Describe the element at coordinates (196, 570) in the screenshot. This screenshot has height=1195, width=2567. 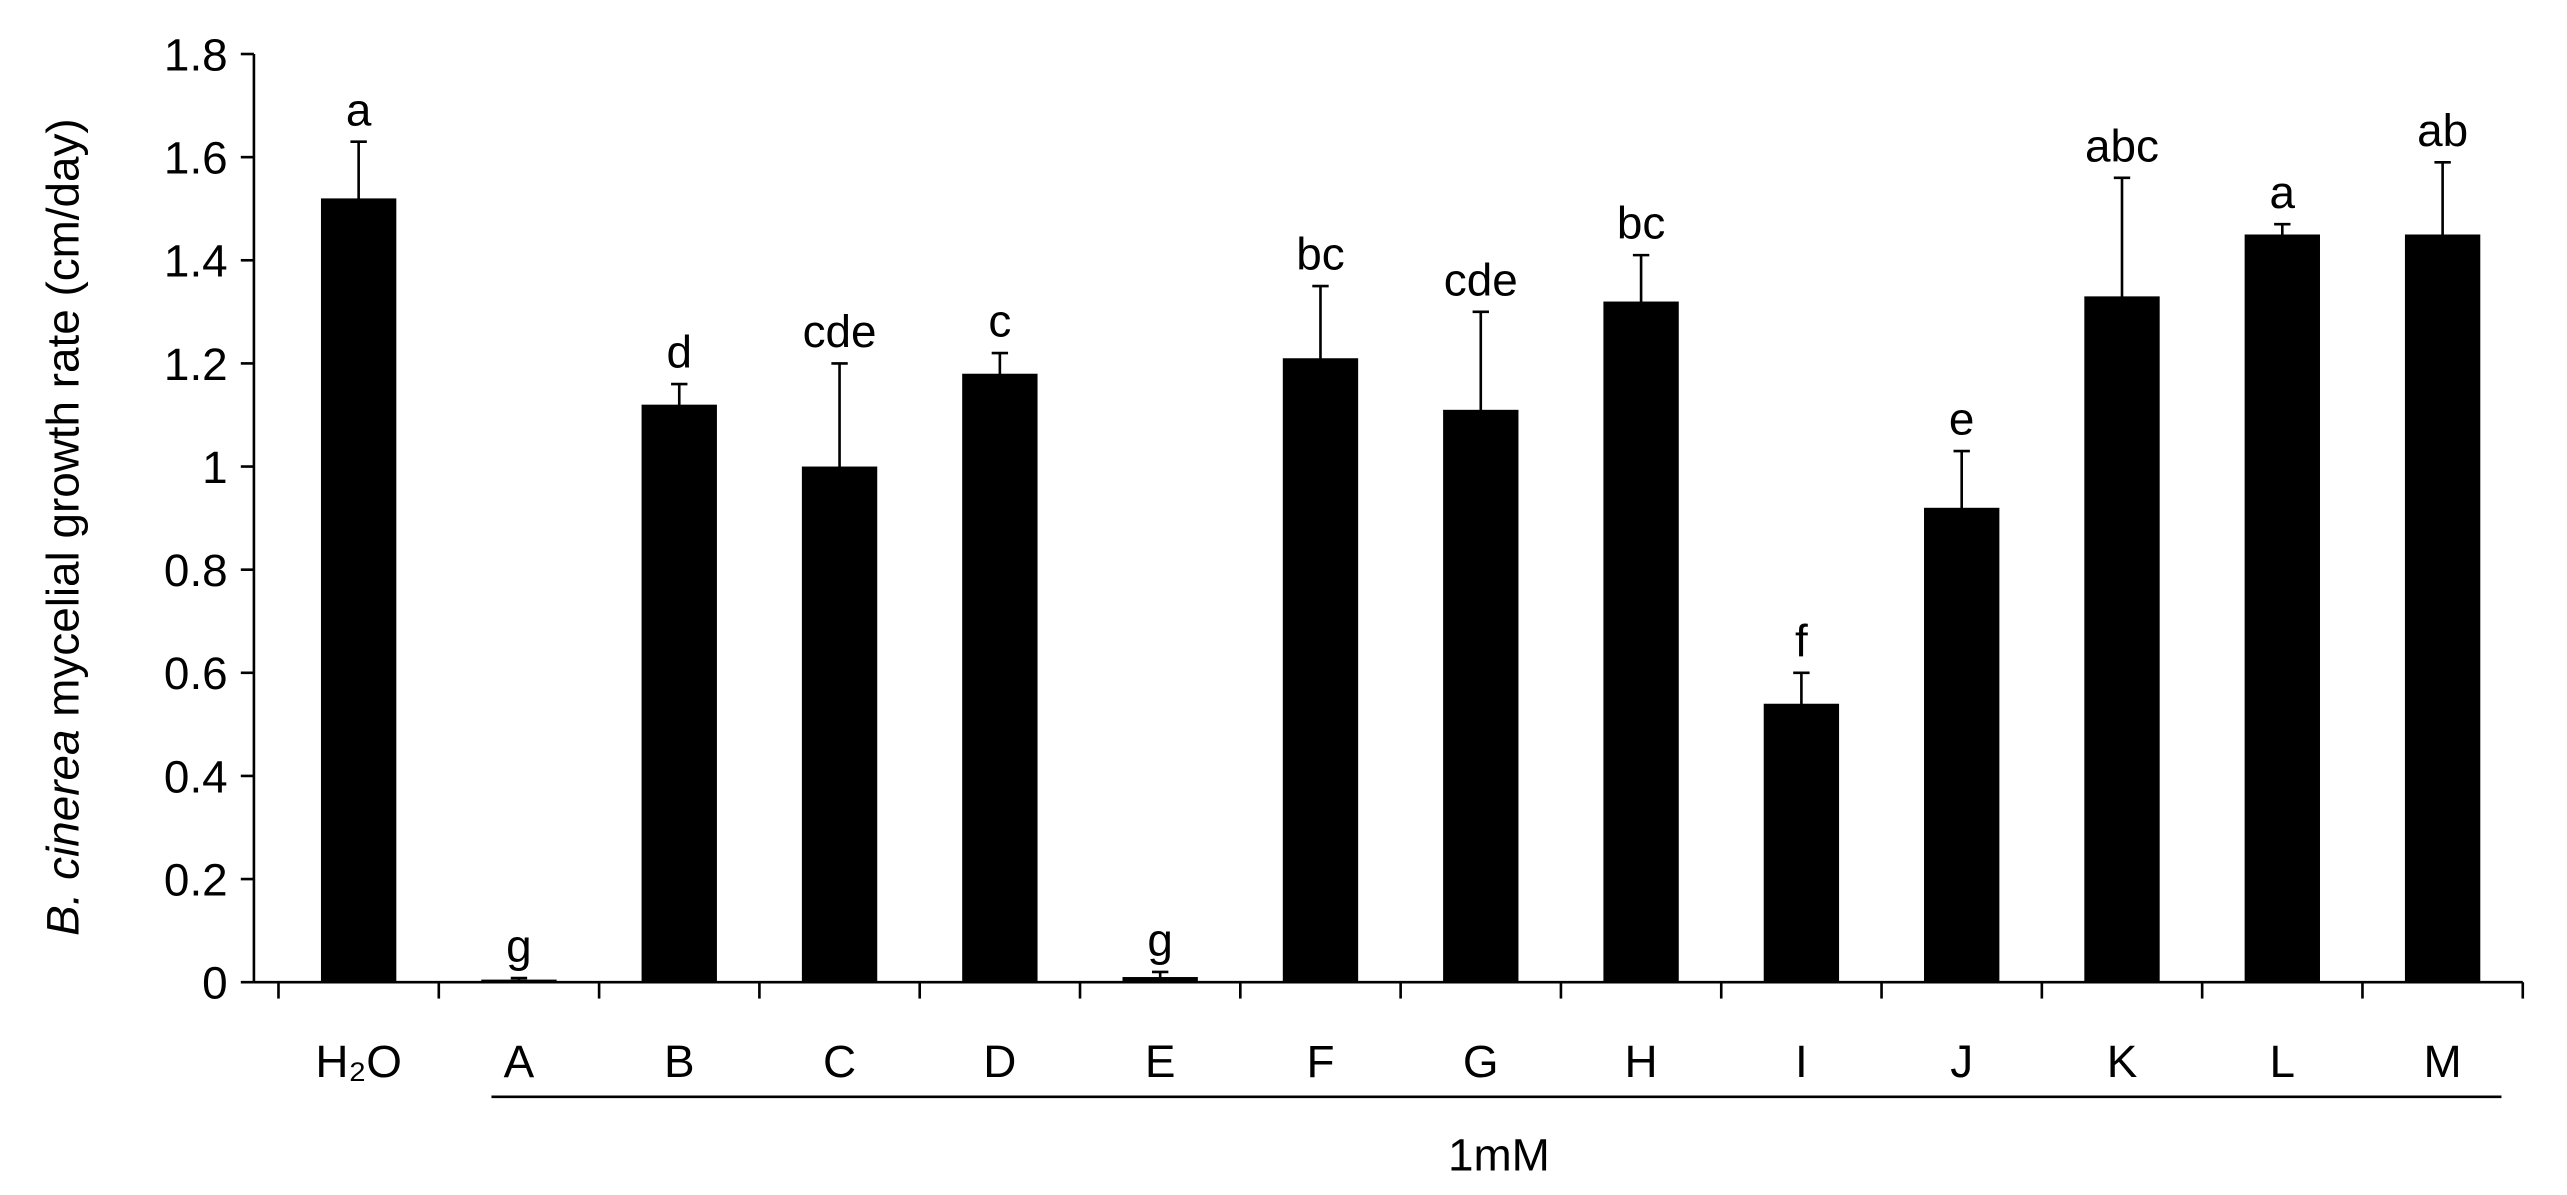
I see `y-tick-label: 0.8` at that location.